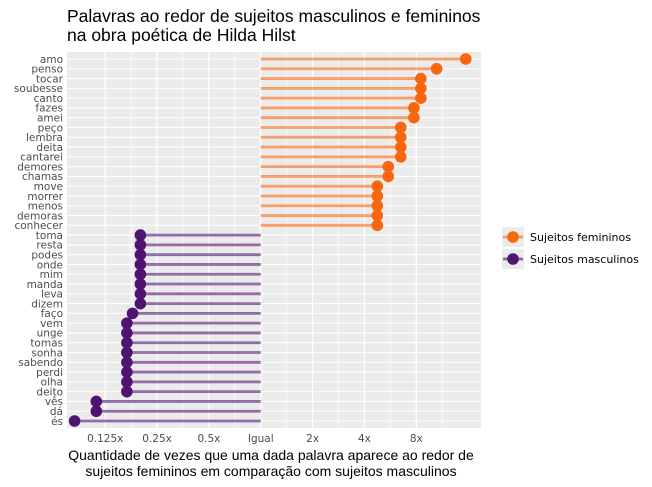 Image resolution: width=652 pixels, height=487 pixels. Describe the element at coordinates (421, 88) in the screenshot. I see `dot-soubesse` at that location.